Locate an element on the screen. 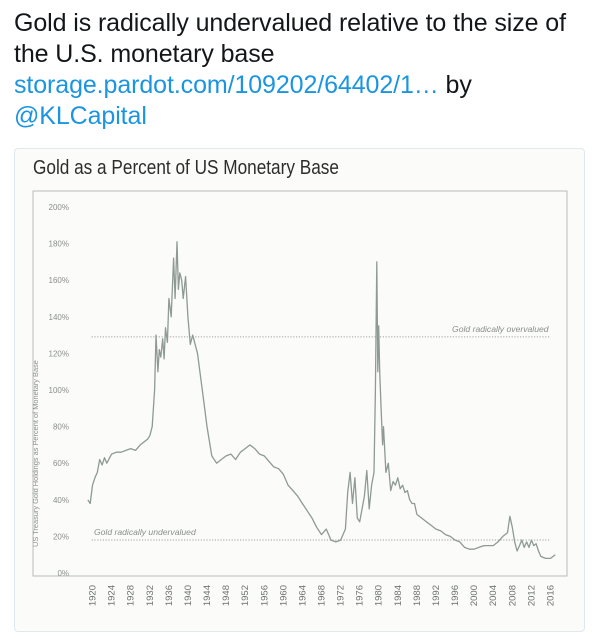  chart-title: Gold as a Percent of US Monetary Base is located at coordinates (186, 168).